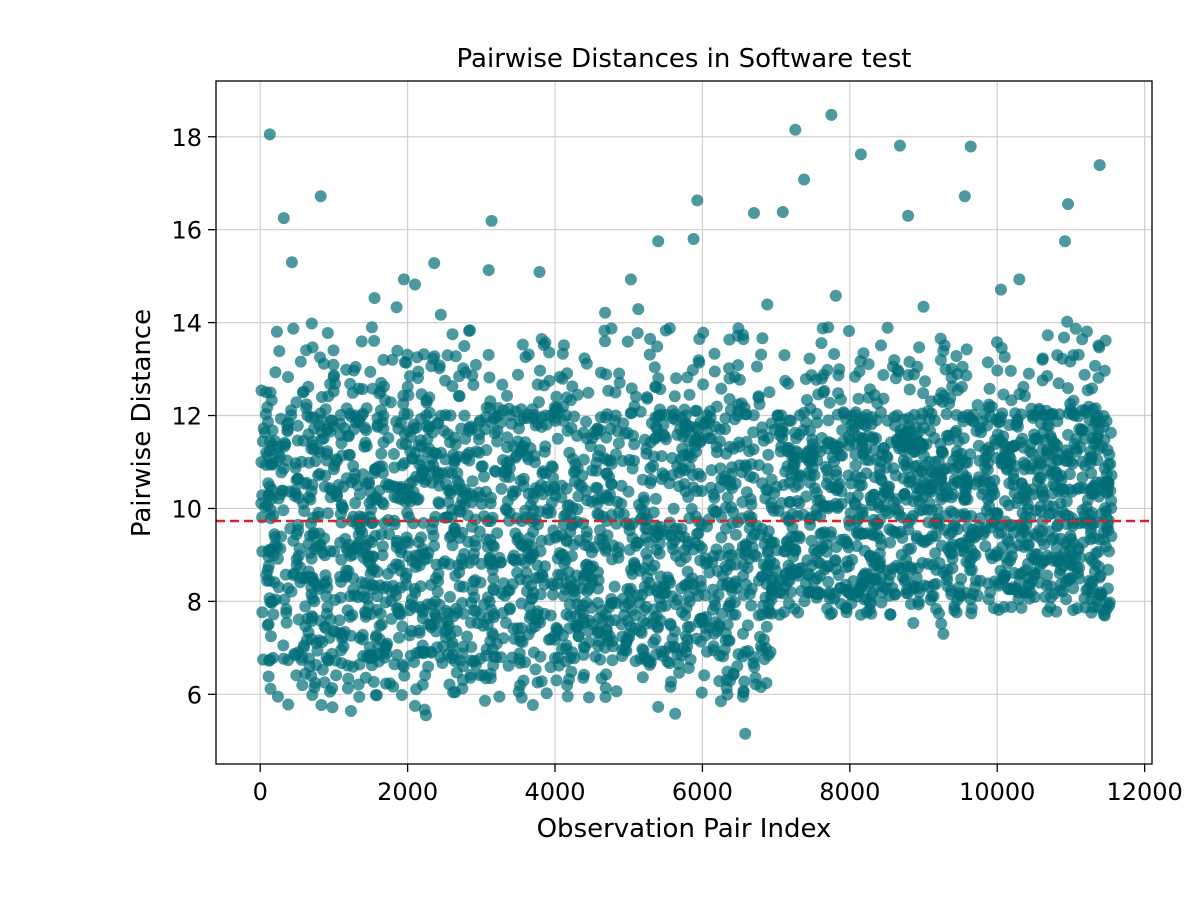 Image resolution: width=1200 pixels, height=904 pixels. What do you see at coordinates (684, 829) in the screenshot?
I see `x-axis-label: Observation Pair Index` at bounding box center [684, 829].